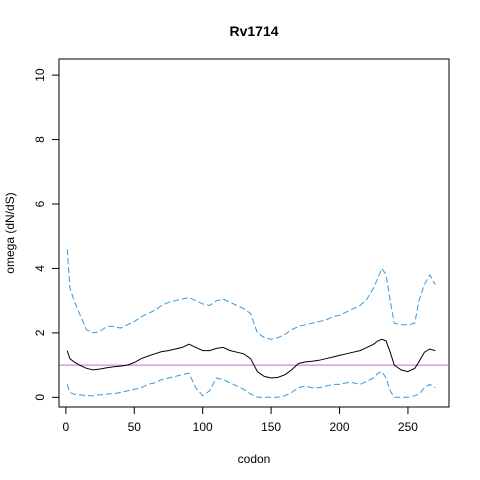  Describe the element at coordinates (40, 75) in the screenshot. I see `y-tick-label: 10` at that location.